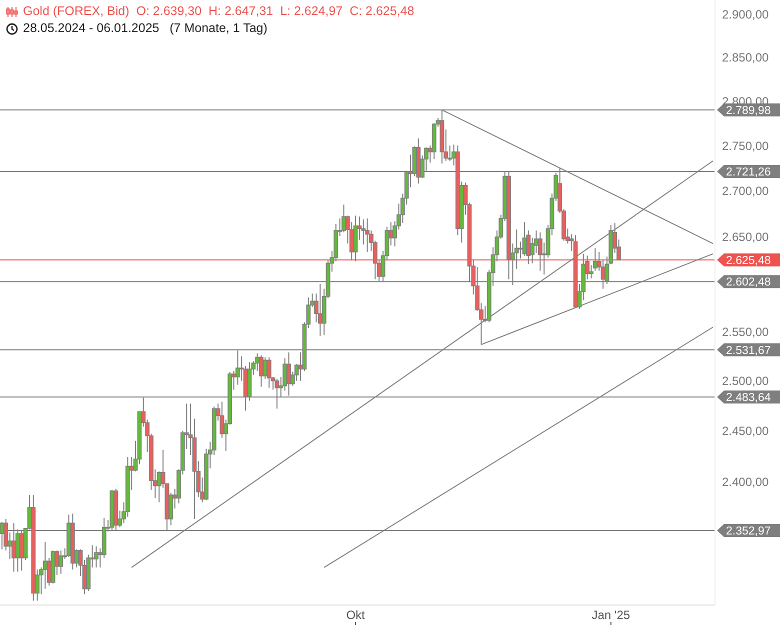 This screenshot has height=625, width=780. Describe the element at coordinates (356, 615) in the screenshot. I see `x-tick-label: Okt` at that location.